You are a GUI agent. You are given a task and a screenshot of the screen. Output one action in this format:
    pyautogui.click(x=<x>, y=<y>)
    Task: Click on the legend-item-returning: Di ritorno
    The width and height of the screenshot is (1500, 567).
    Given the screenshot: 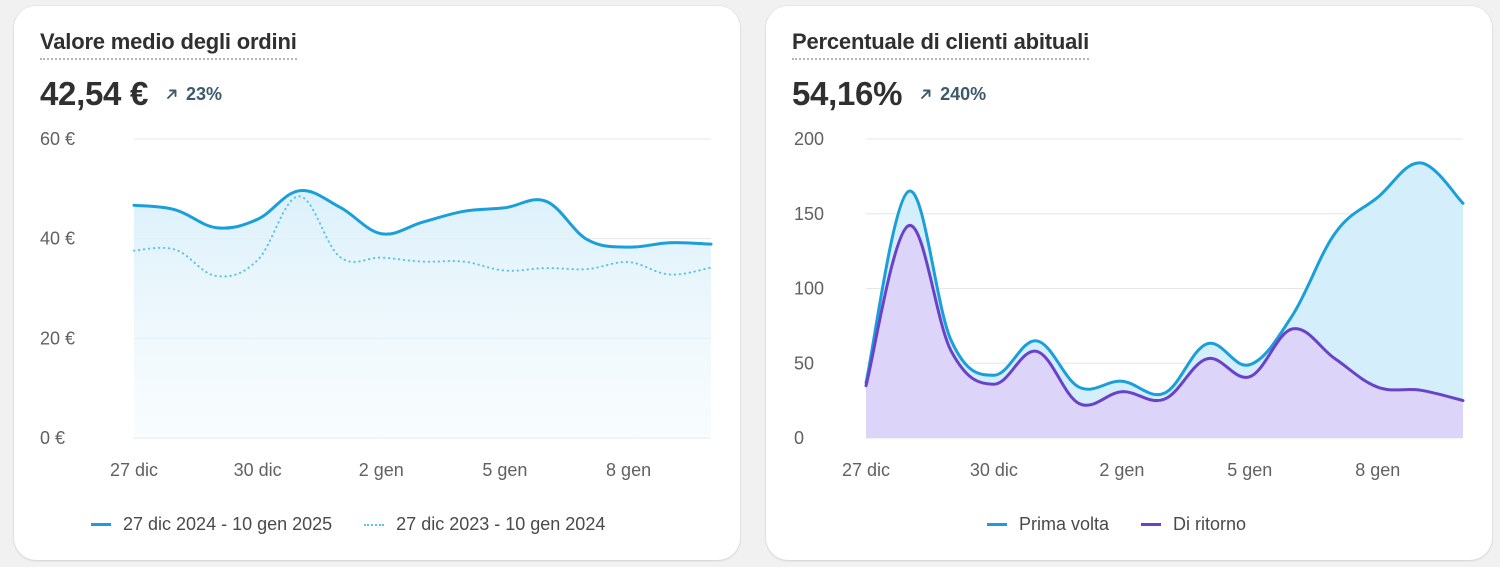 What is the action you would take?
    pyautogui.click(x=1193, y=524)
    